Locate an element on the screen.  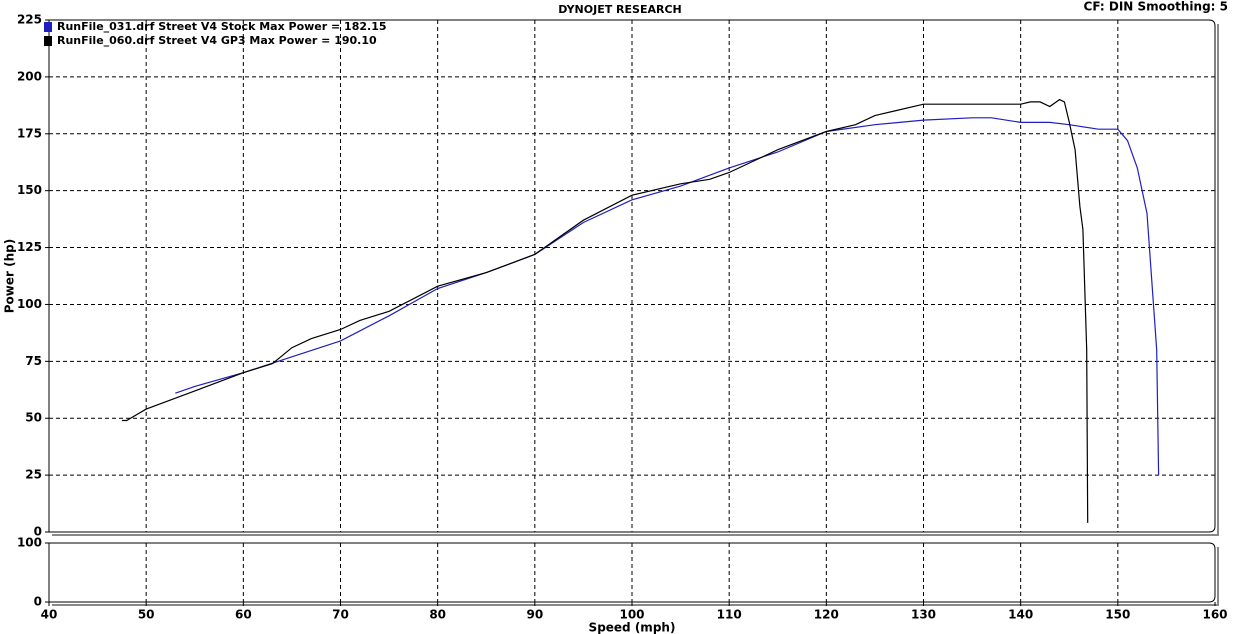
y-tick-label: 50 is located at coordinates (33, 418).